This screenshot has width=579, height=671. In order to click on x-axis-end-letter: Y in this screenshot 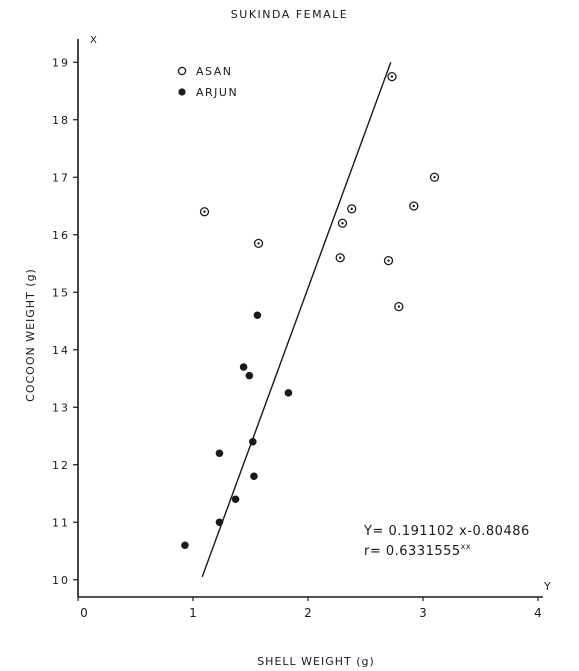, I will do `click(547, 586)`.